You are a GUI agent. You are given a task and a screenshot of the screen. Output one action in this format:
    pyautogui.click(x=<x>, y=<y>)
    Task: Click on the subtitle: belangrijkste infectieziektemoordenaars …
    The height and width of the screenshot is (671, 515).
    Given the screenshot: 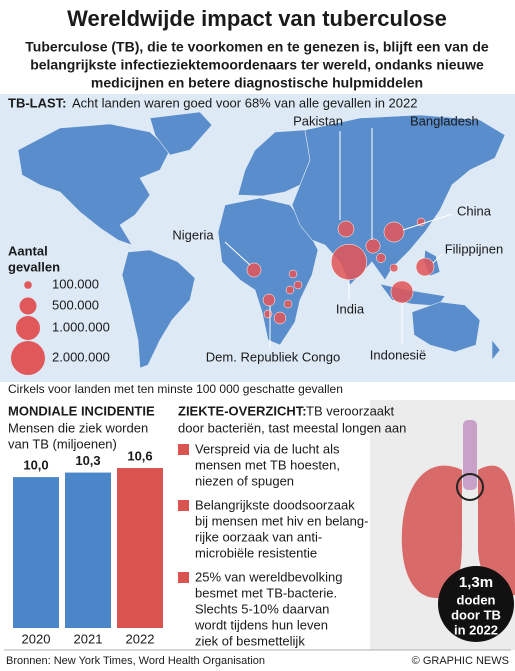 What is the action you would take?
    pyautogui.click(x=257, y=65)
    